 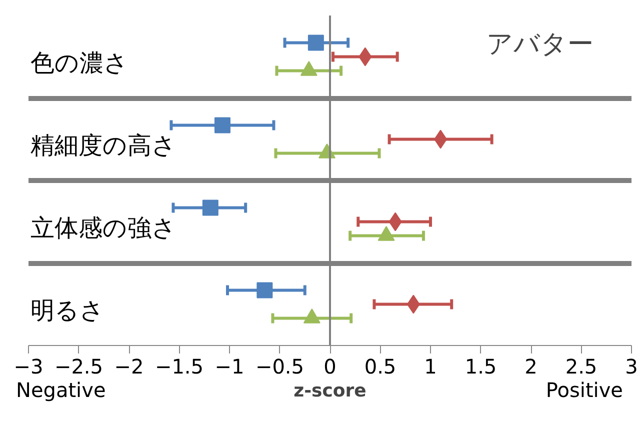 What do you see at coordinates (29, 366) in the screenshot?
I see `x-tick-label: −3` at bounding box center [29, 366].